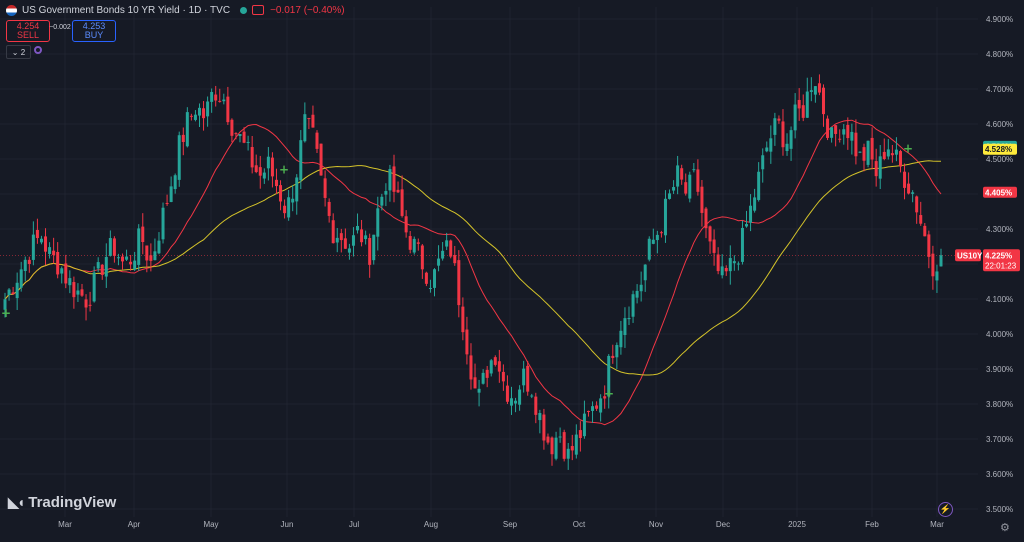 This screenshot has height=542, width=1024. Describe the element at coordinates (945, 509) in the screenshot. I see `lightning-icon: ⚡` at that location.